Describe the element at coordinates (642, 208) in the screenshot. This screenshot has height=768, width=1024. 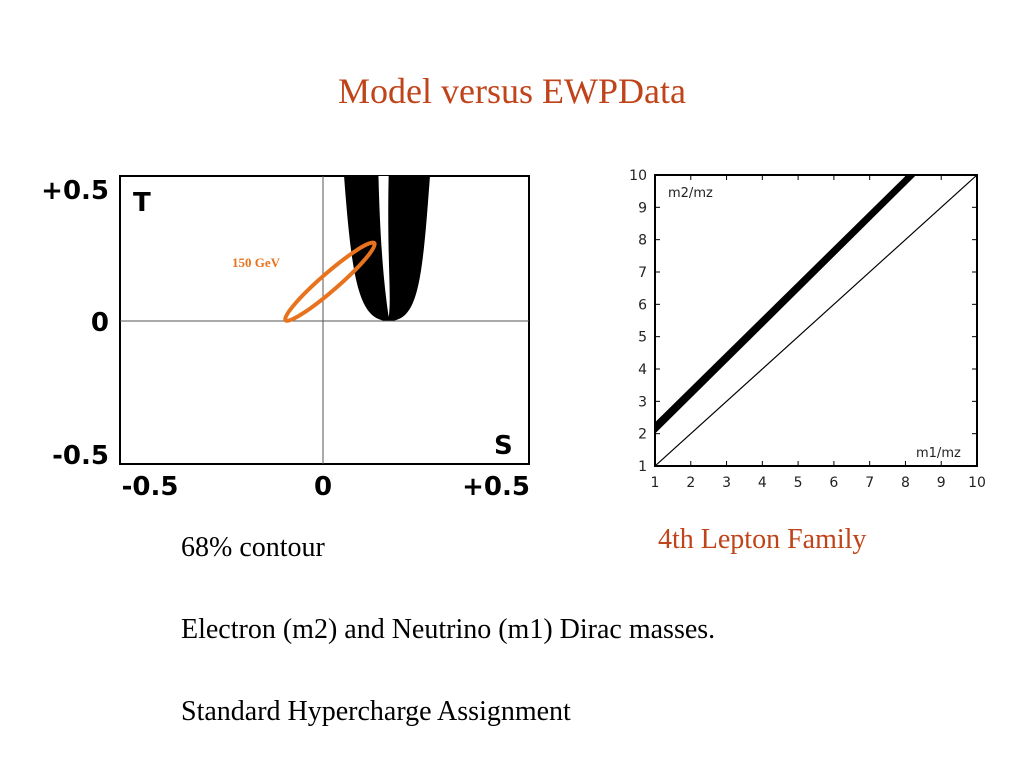
I see `y-tick-label: 9` at that location.